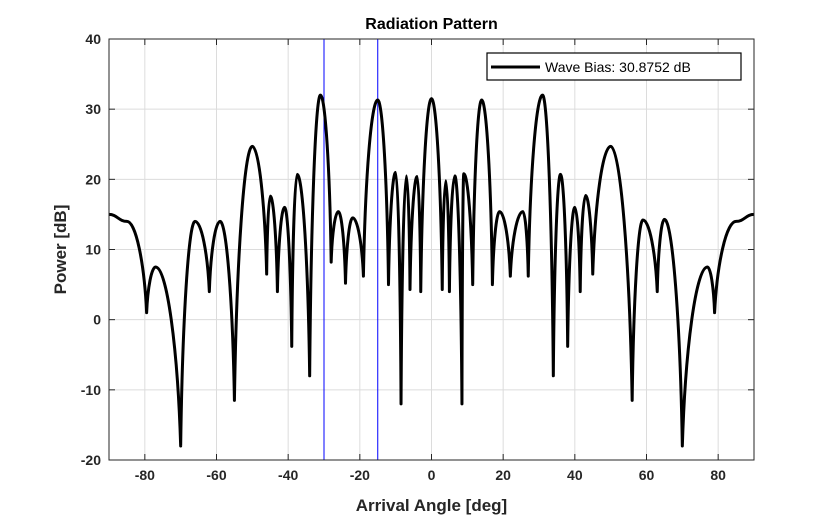 This screenshot has height=517, width=830. What do you see at coordinates (575, 475) in the screenshot?
I see `x-tick-label: 40` at bounding box center [575, 475].